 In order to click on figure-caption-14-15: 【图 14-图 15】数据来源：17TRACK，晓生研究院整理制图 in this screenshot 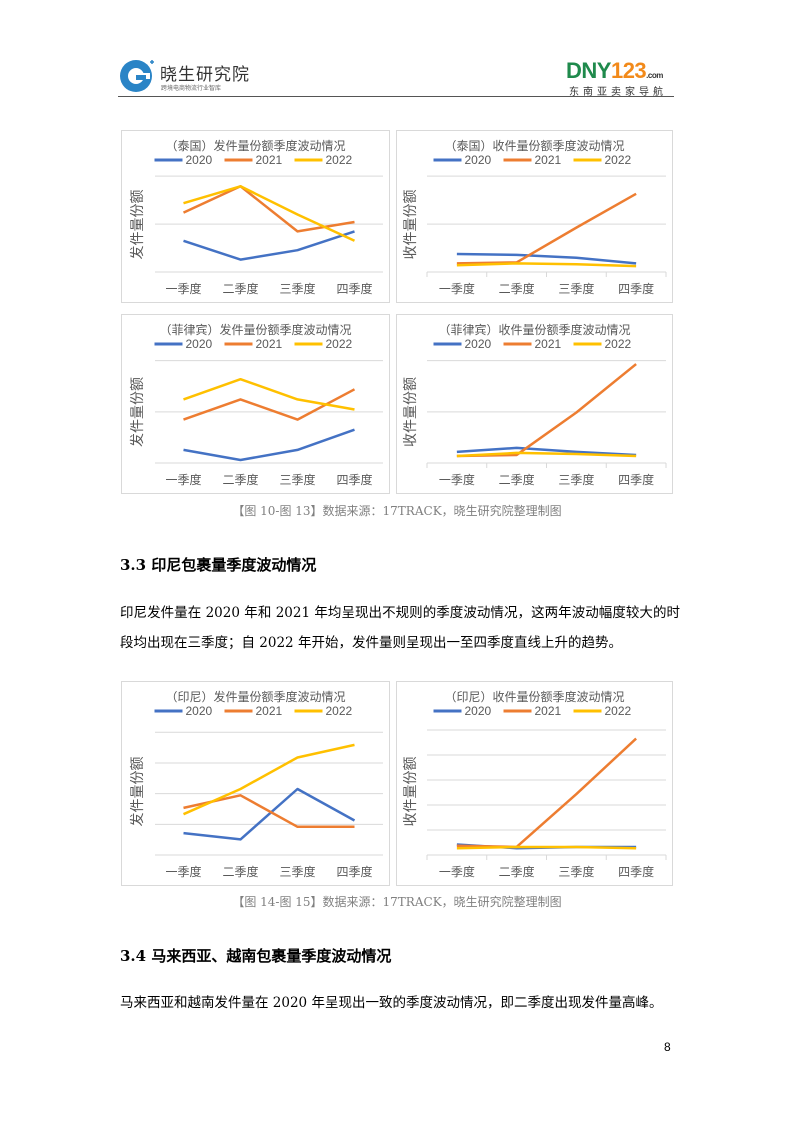, I will do `click(397, 902)`.